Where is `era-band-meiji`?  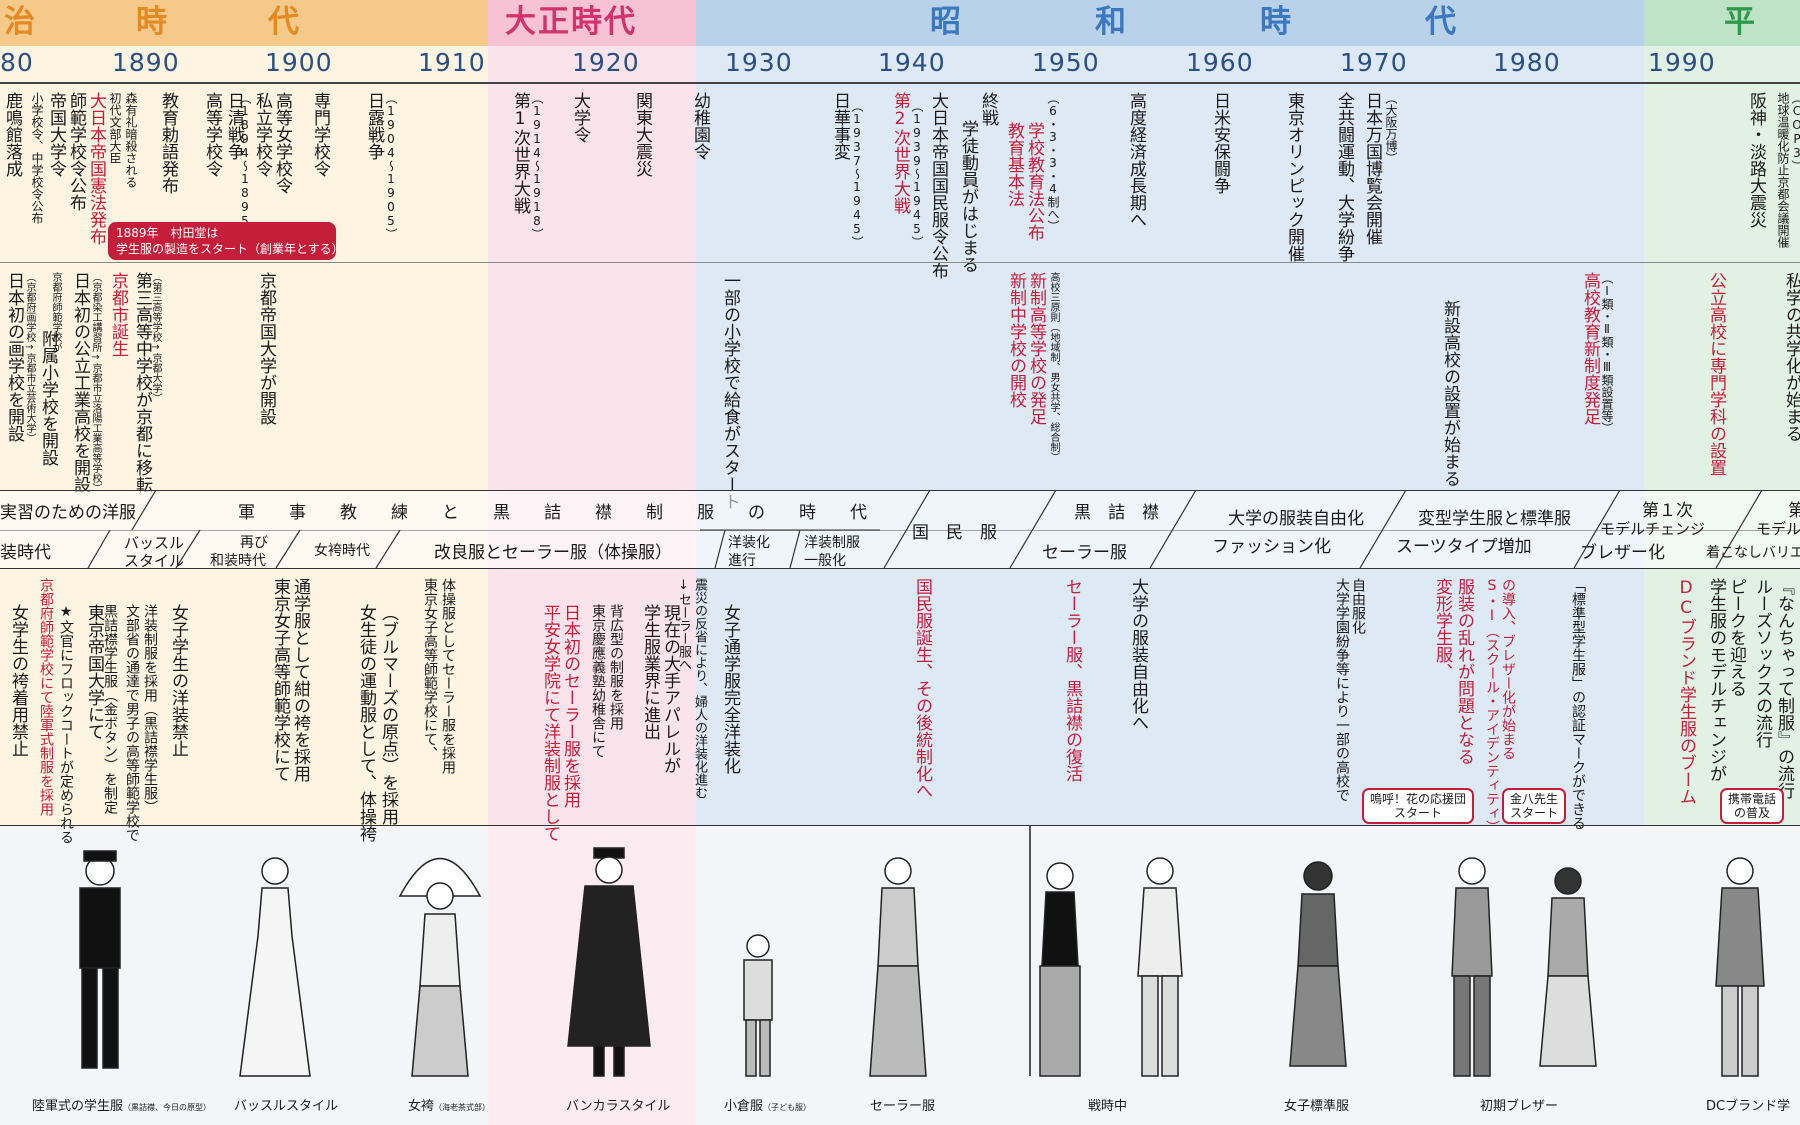
era-band-meiji is located at coordinates (244, 23).